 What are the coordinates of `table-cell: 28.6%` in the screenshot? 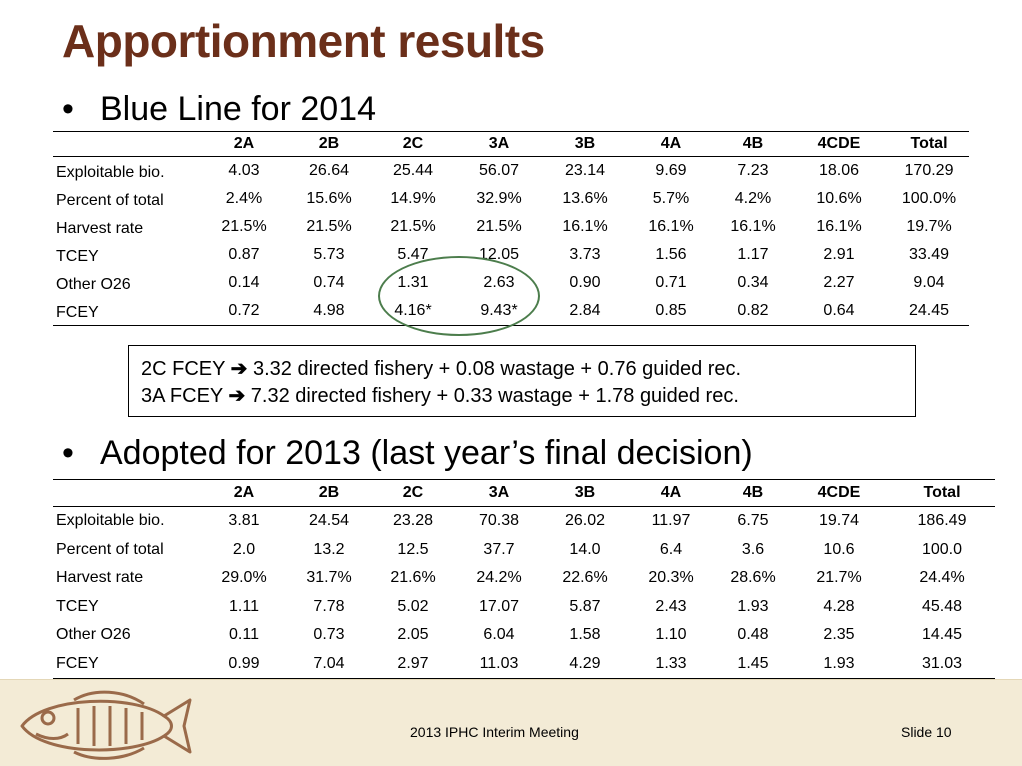 It's located at (753, 578).